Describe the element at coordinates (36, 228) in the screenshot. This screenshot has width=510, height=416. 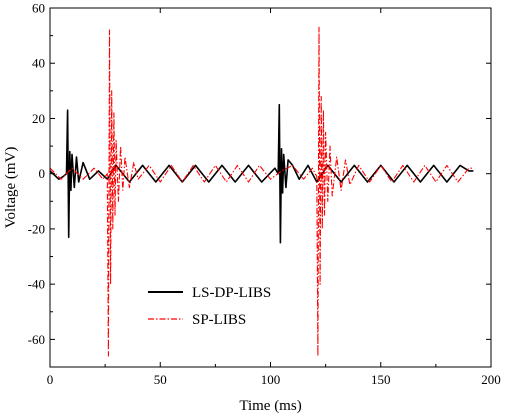
I see `y-tick-label: -20` at that location.